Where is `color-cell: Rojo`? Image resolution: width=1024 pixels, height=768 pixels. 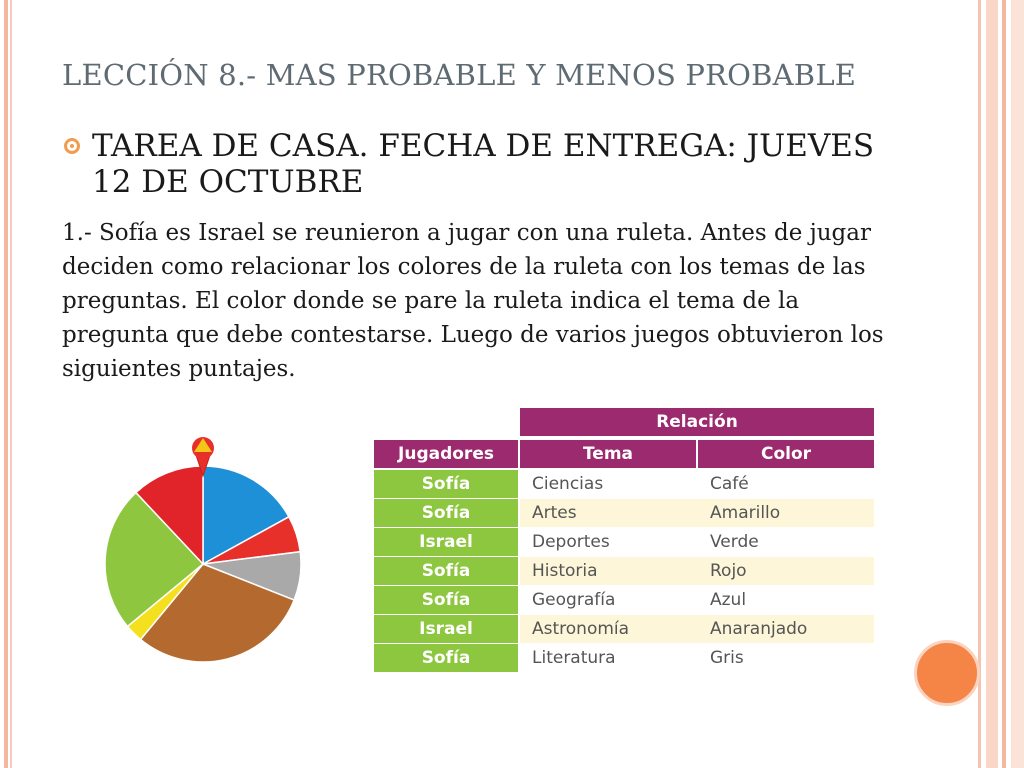 color-cell: Rojo is located at coordinates (728, 571).